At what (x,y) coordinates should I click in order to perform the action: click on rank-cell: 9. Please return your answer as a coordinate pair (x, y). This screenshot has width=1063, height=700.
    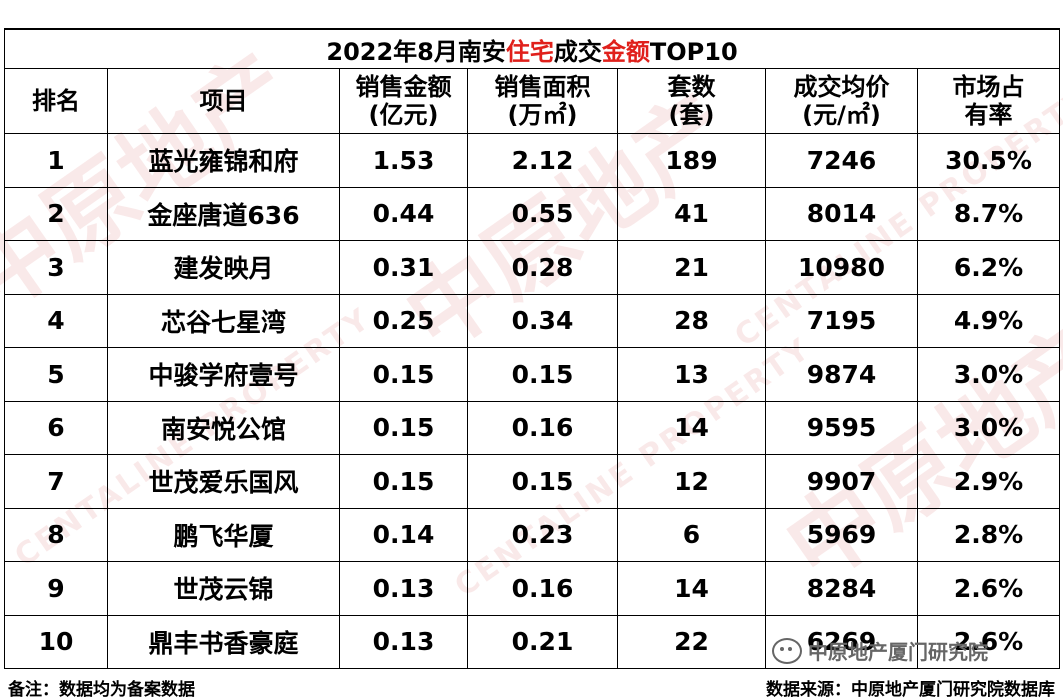
    Looking at the image, I should click on (56, 588).